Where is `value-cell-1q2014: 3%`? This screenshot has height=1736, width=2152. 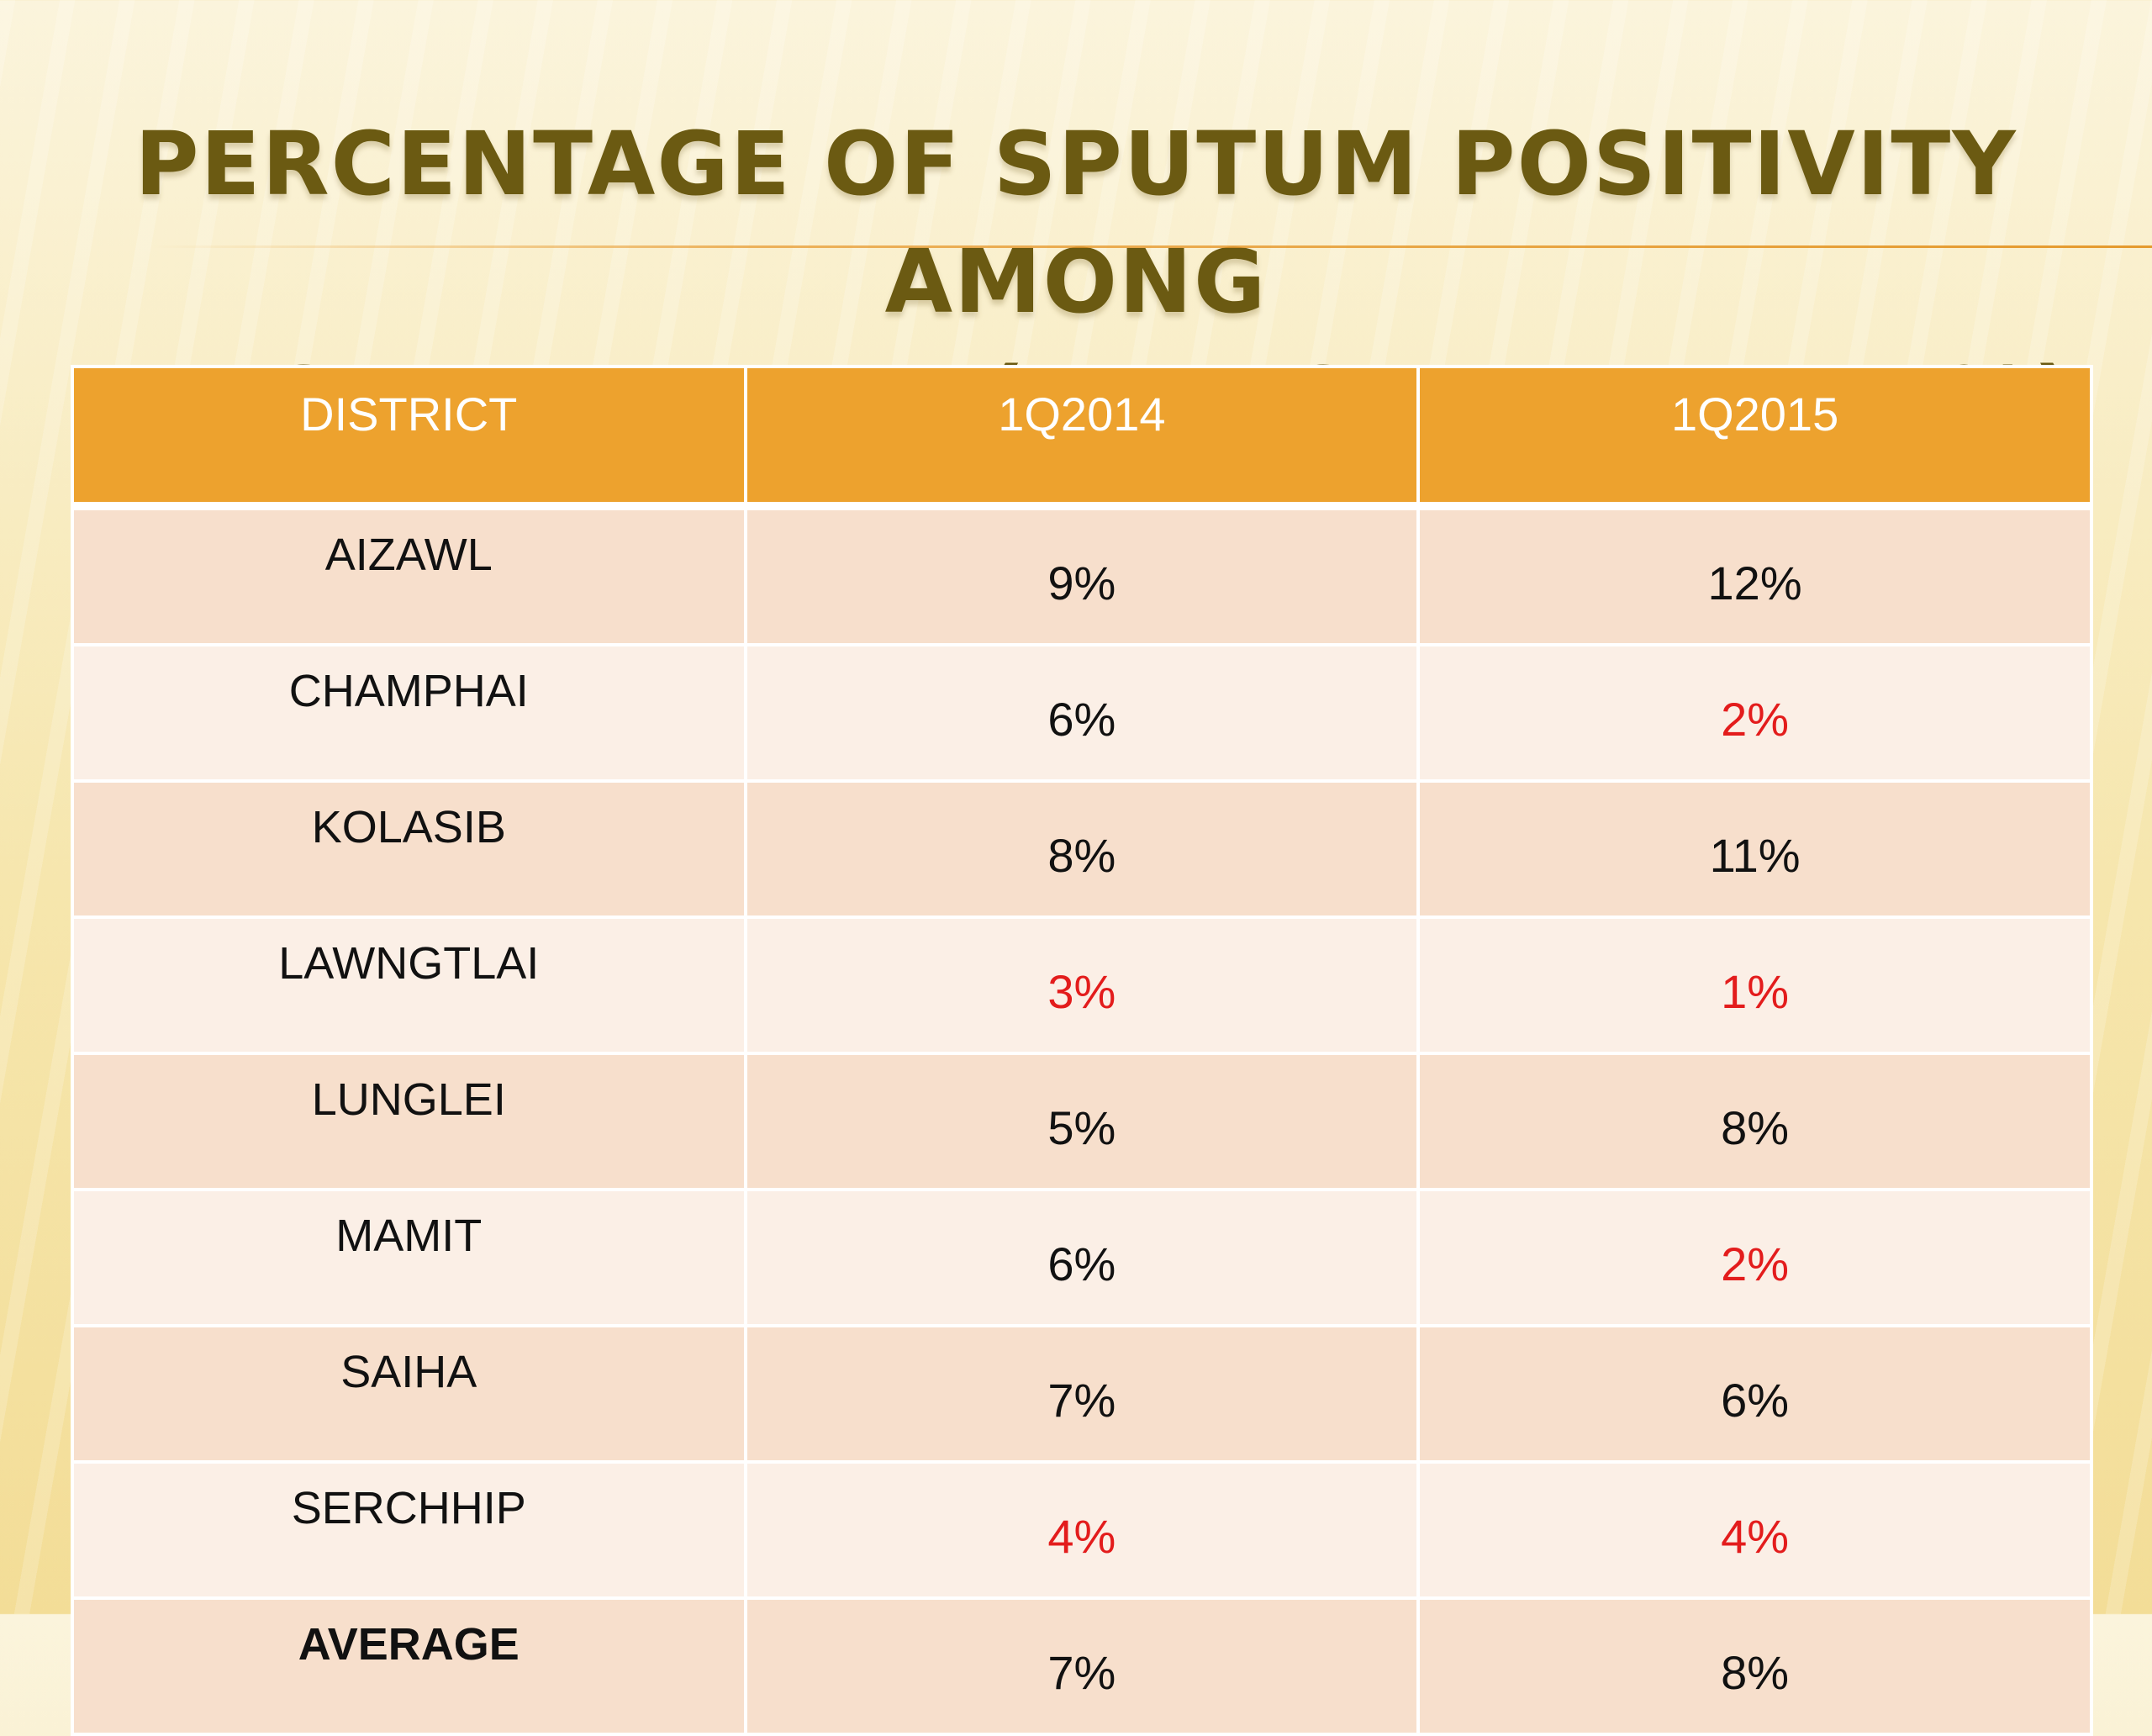
value-cell-1q2014: 3% is located at coordinates (1082, 985).